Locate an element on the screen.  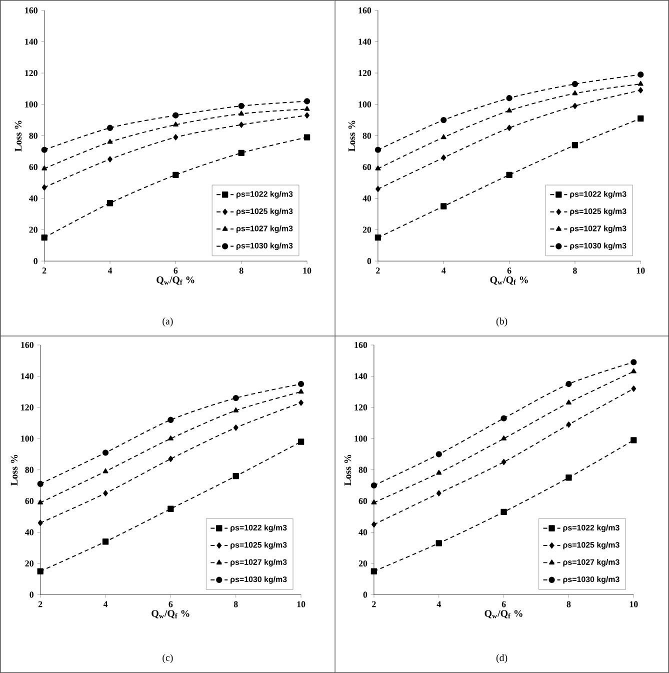
text: (d) is located at coordinates (502, 659).